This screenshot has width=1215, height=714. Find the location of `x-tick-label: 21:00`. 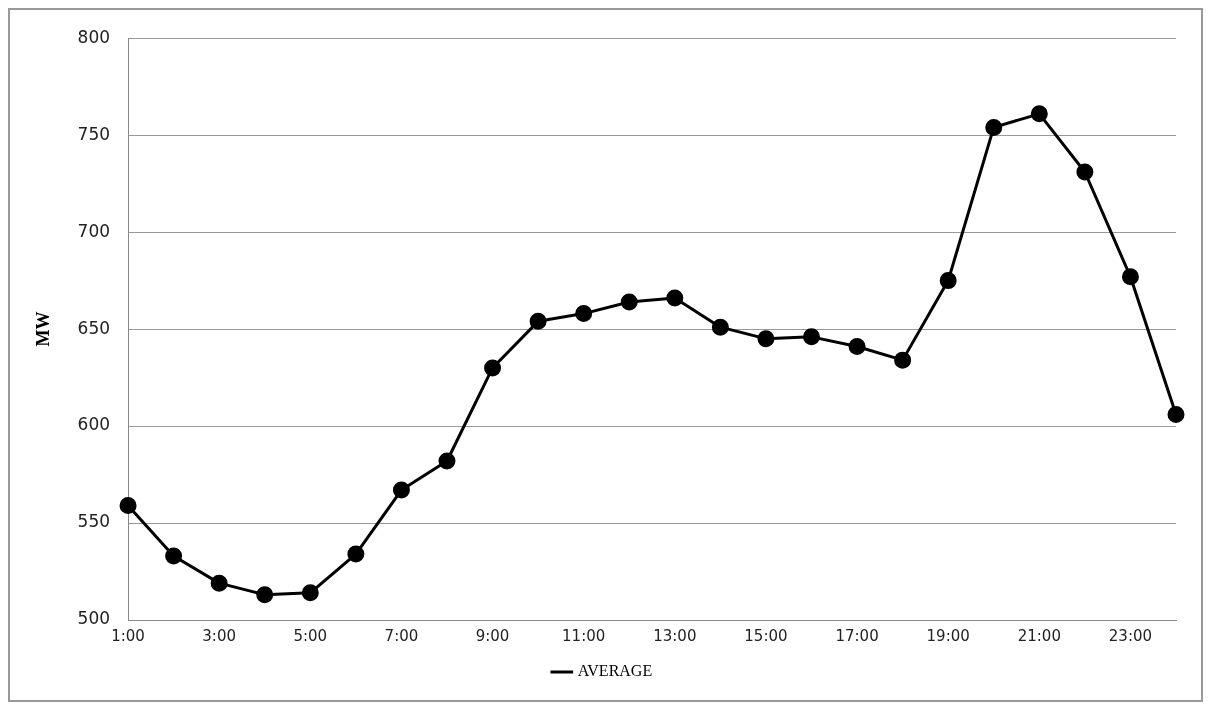

x-tick-label: 21:00 is located at coordinates (1039, 635).